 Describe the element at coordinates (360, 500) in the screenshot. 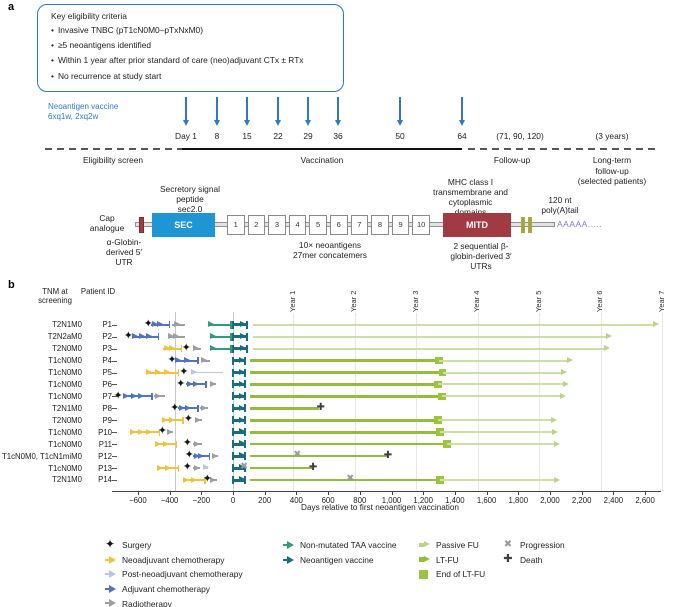

I see `x-axis-tick-label: 800` at that location.